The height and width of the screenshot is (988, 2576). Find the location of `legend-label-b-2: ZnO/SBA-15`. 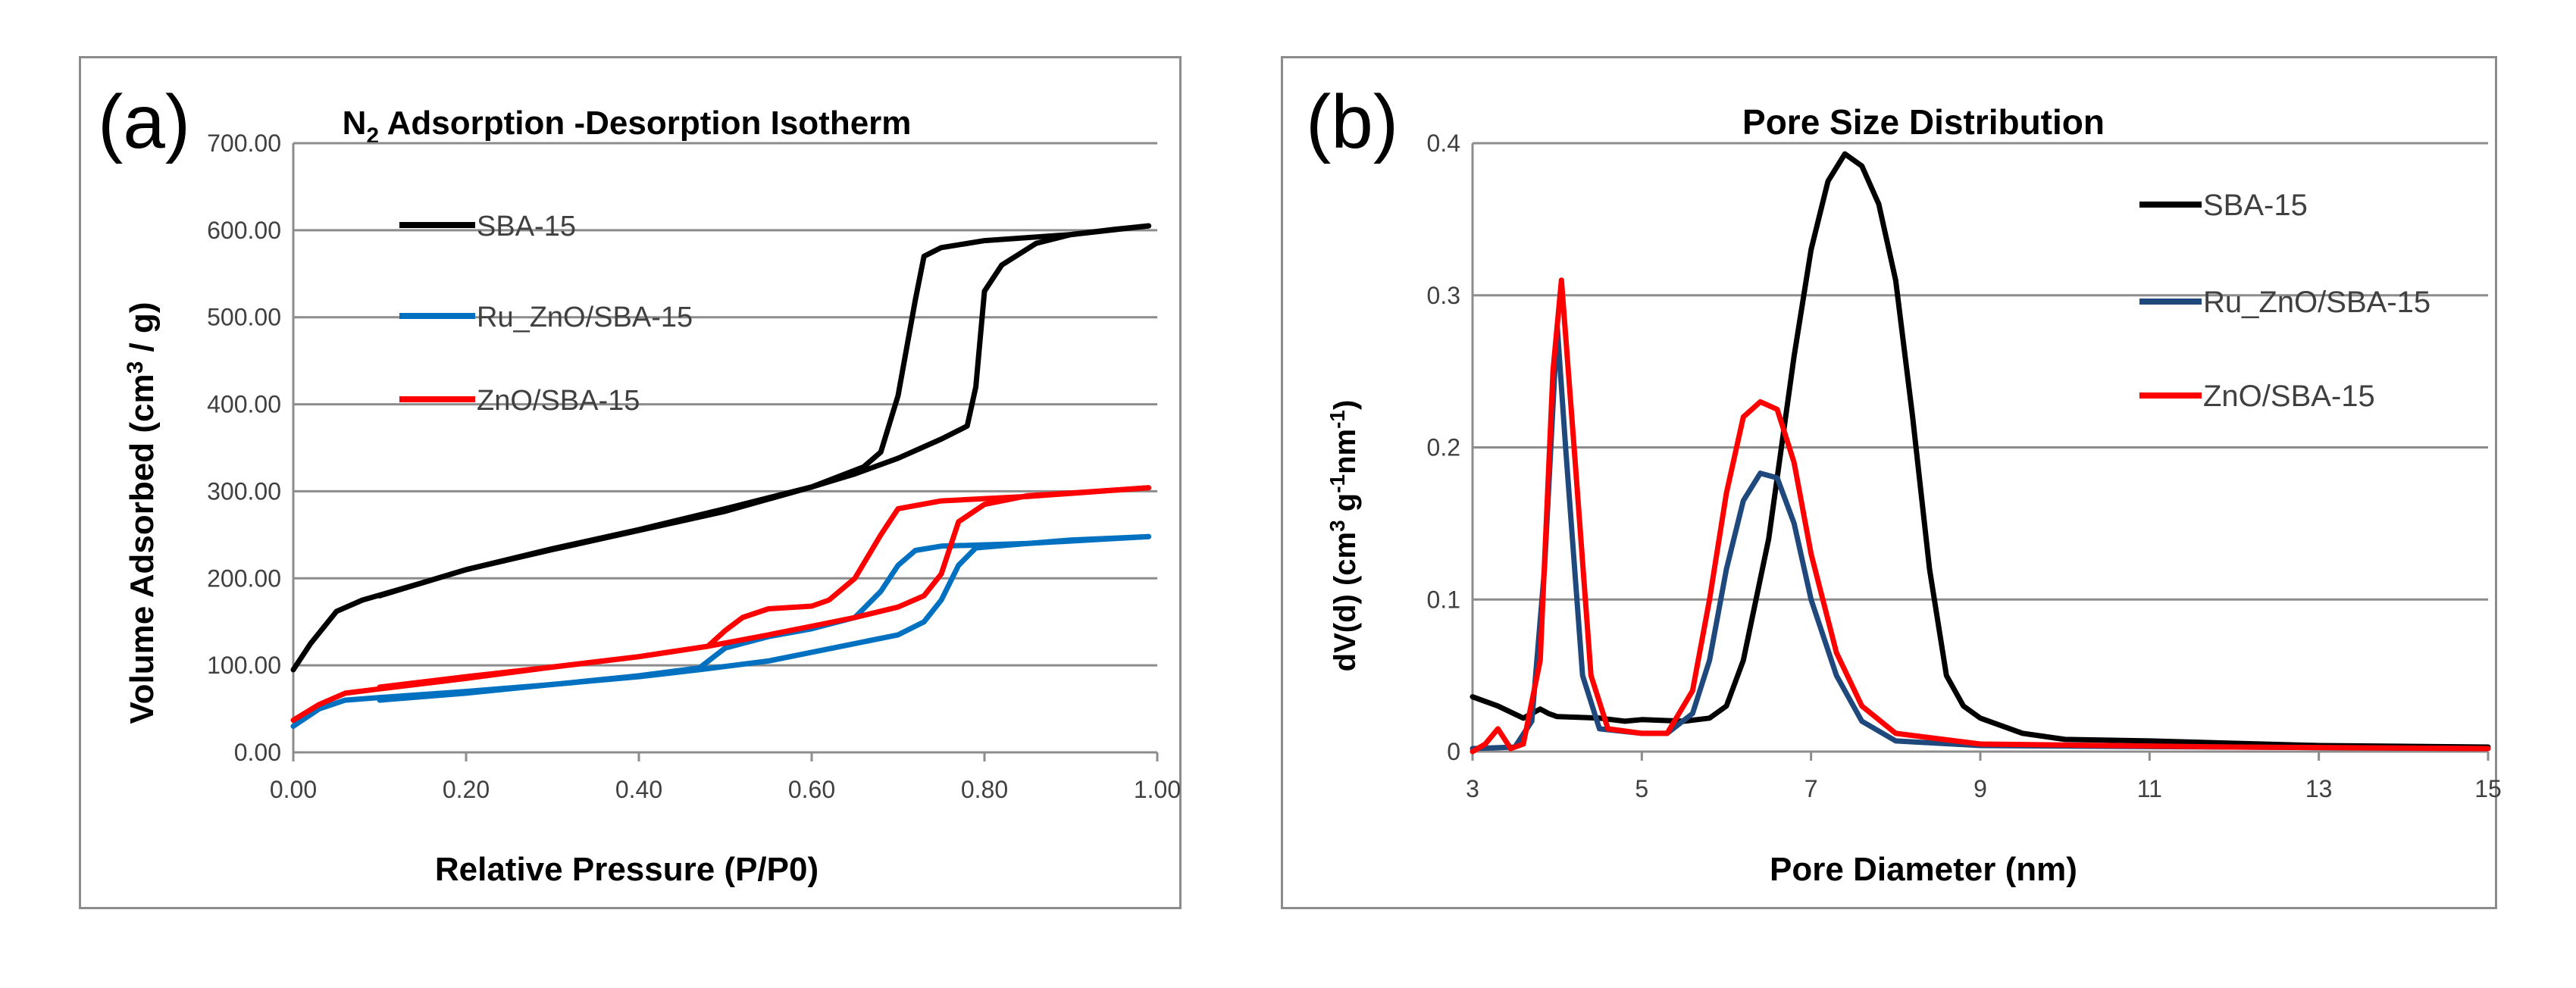

legend-label-b-2: ZnO/SBA-15 is located at coordinates (2289, 396).